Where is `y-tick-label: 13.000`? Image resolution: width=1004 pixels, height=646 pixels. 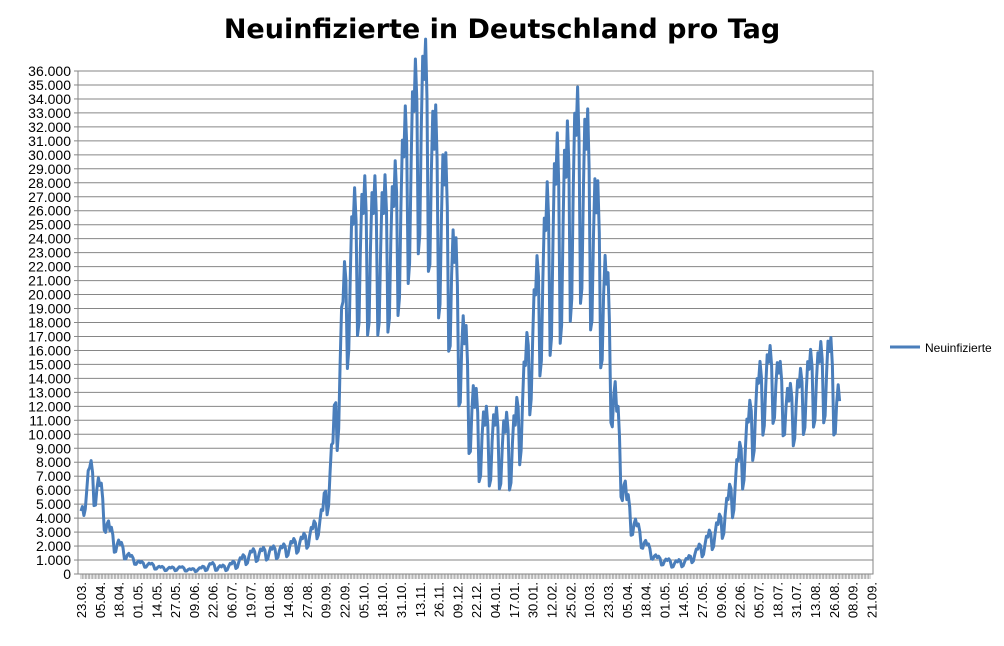 y-tick-label: 13.000 is located at coordinates (49, 392).